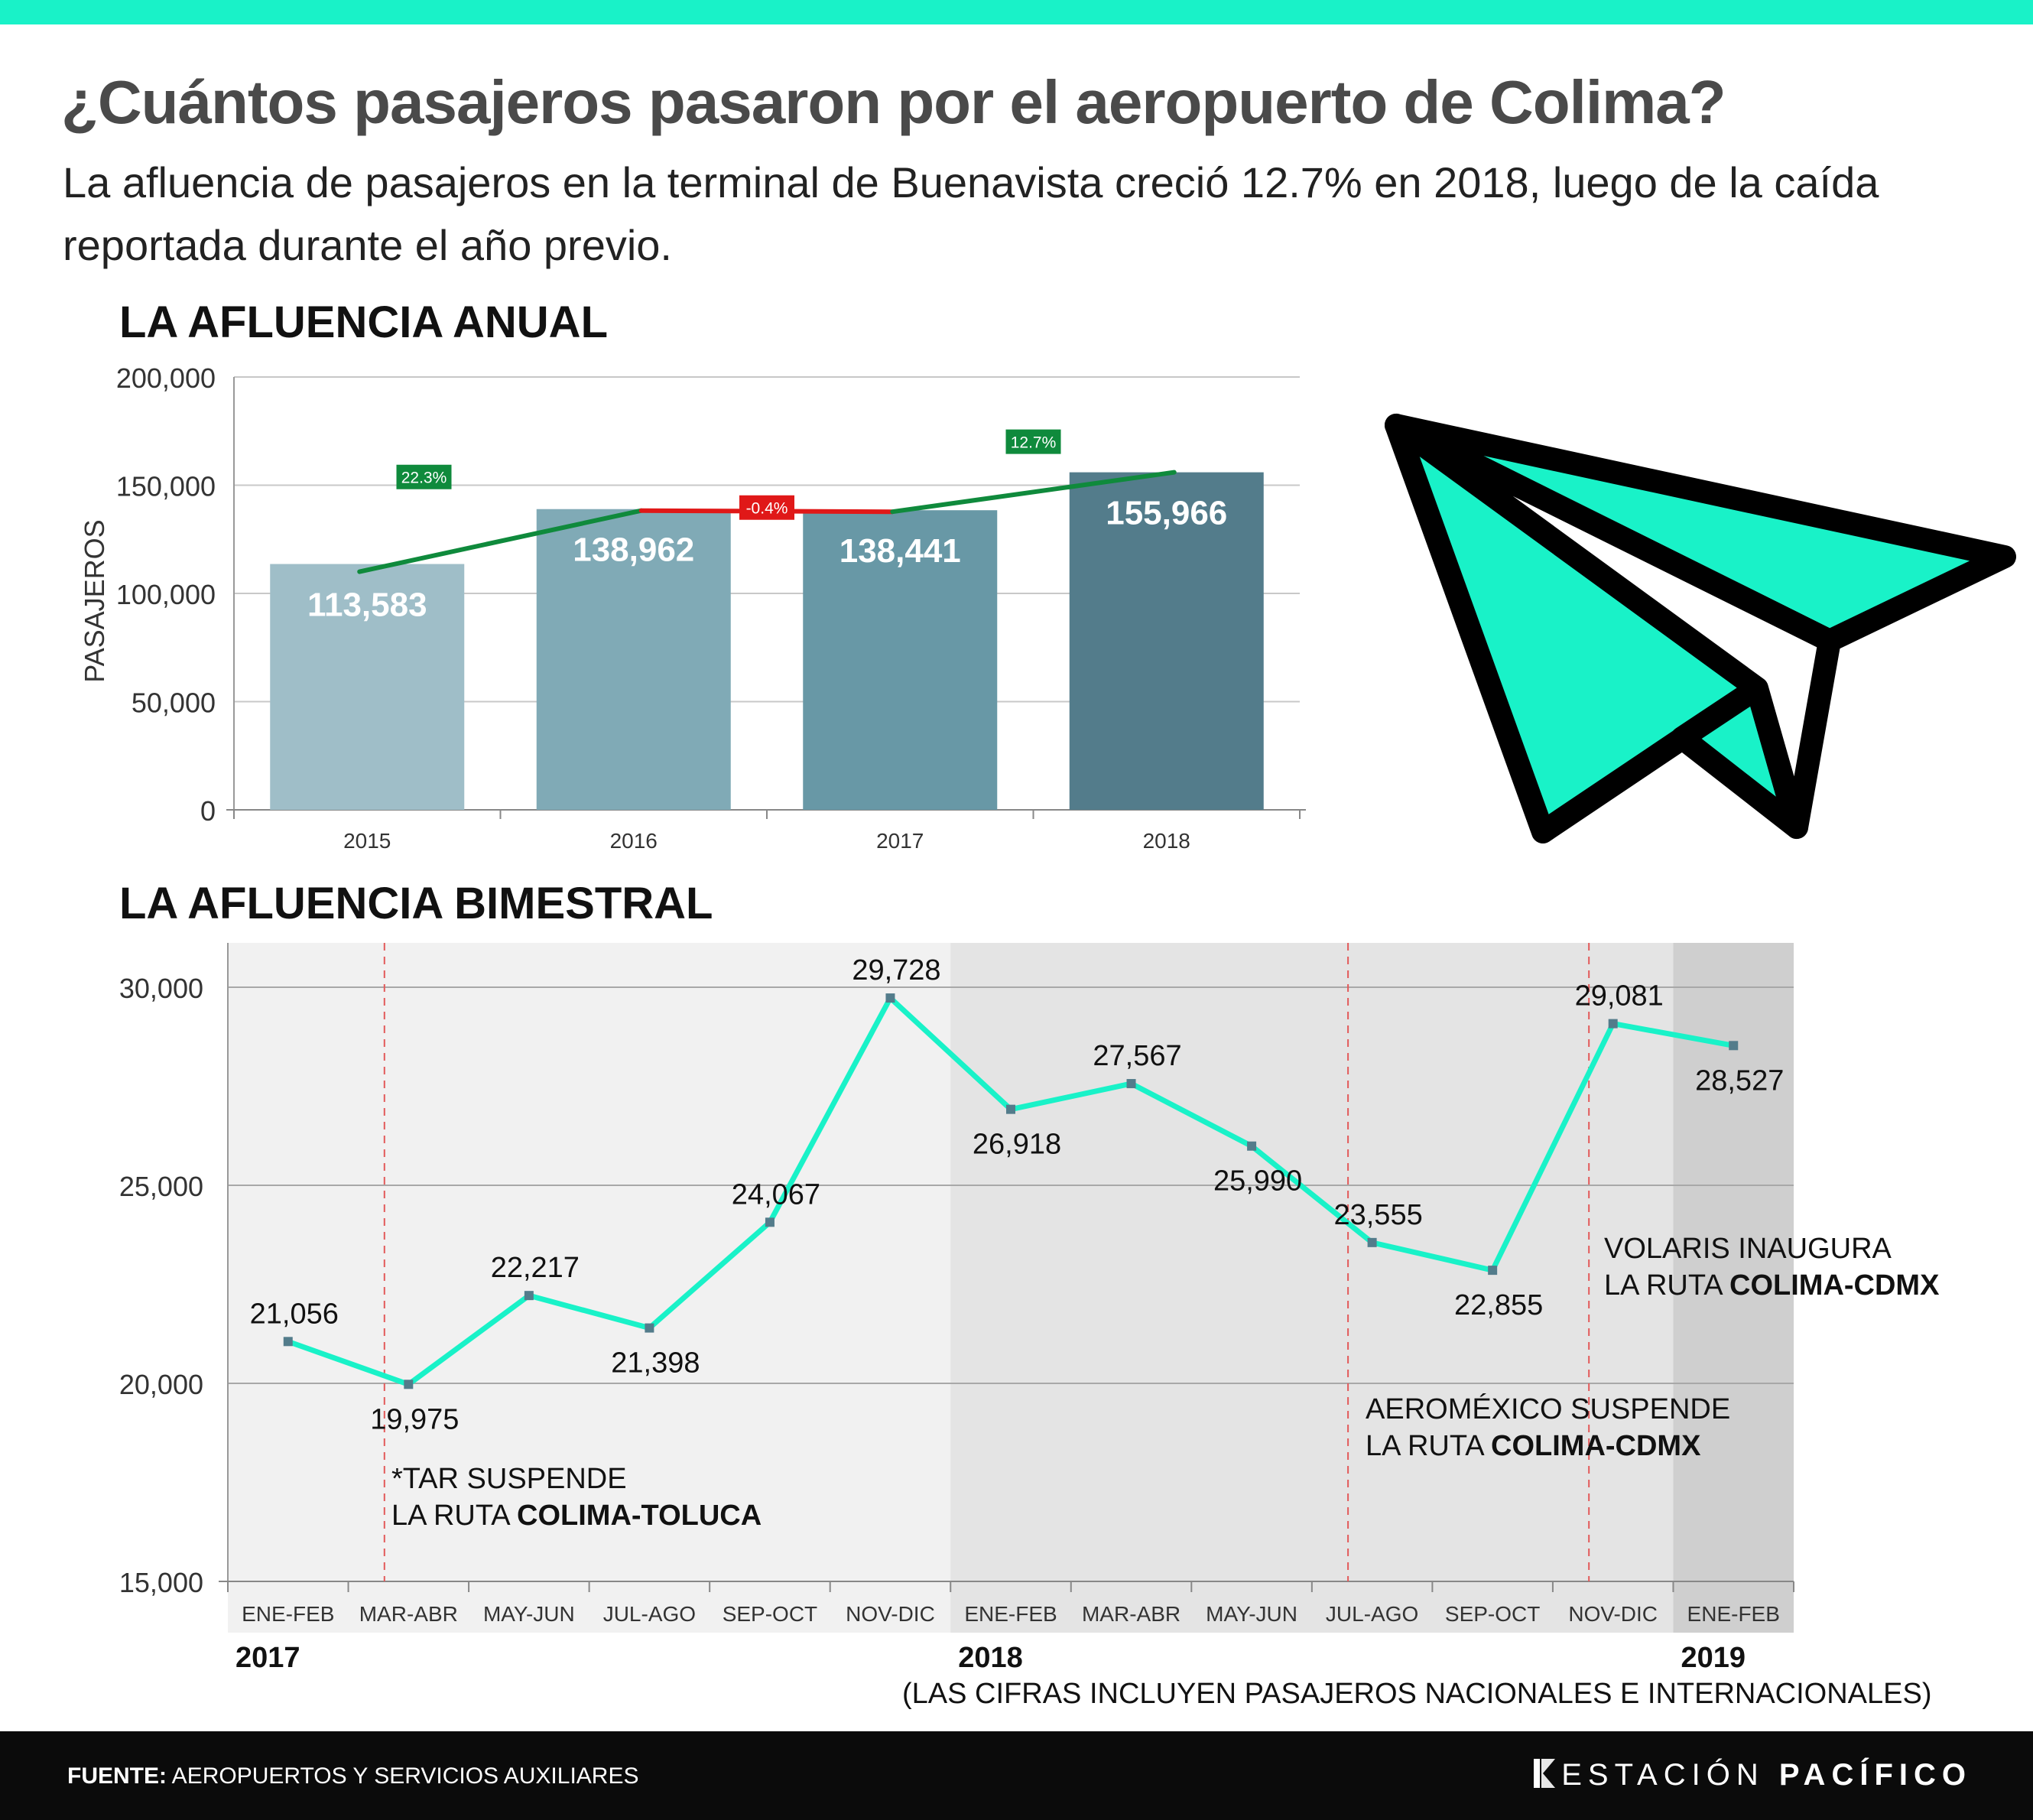 This screenshot has width=2033, height=1820. I want to click on data-label: 24,067, so click(776, 1194).